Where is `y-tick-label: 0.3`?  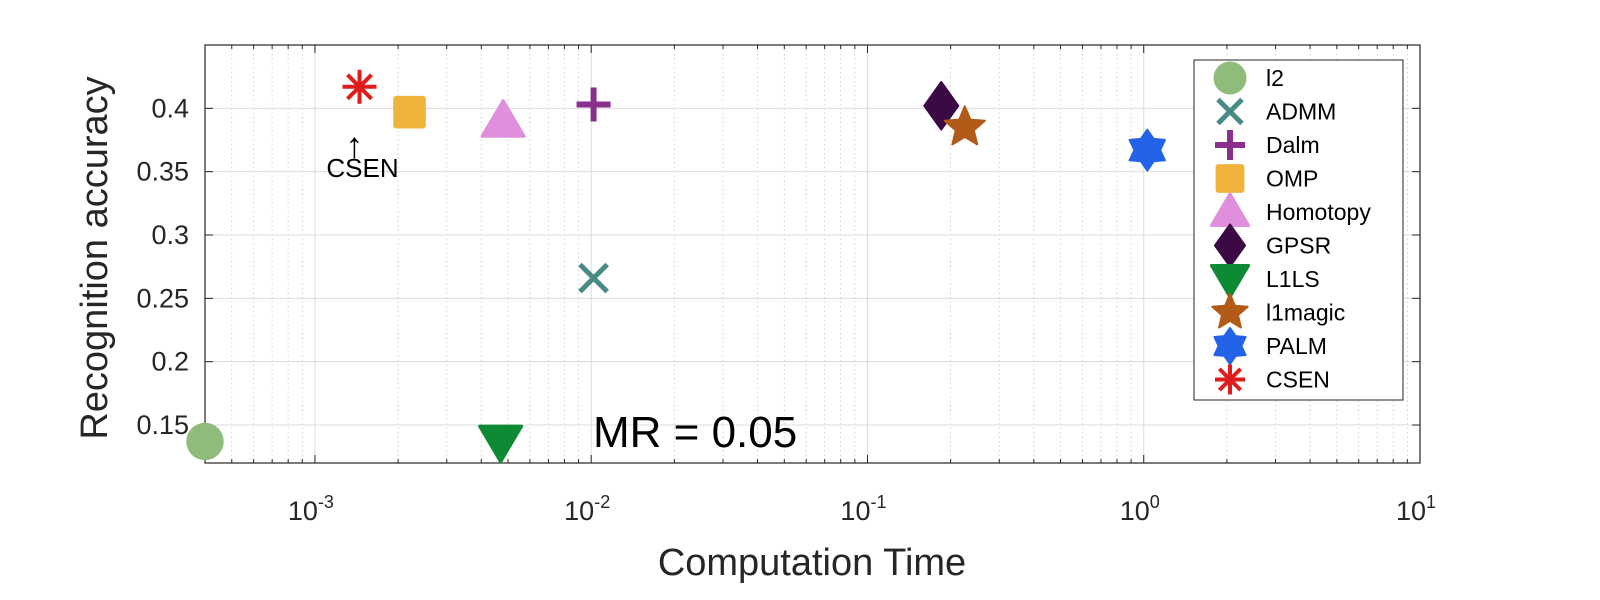
y-tick-label: 0.3 is located at coordinates (170, 235).